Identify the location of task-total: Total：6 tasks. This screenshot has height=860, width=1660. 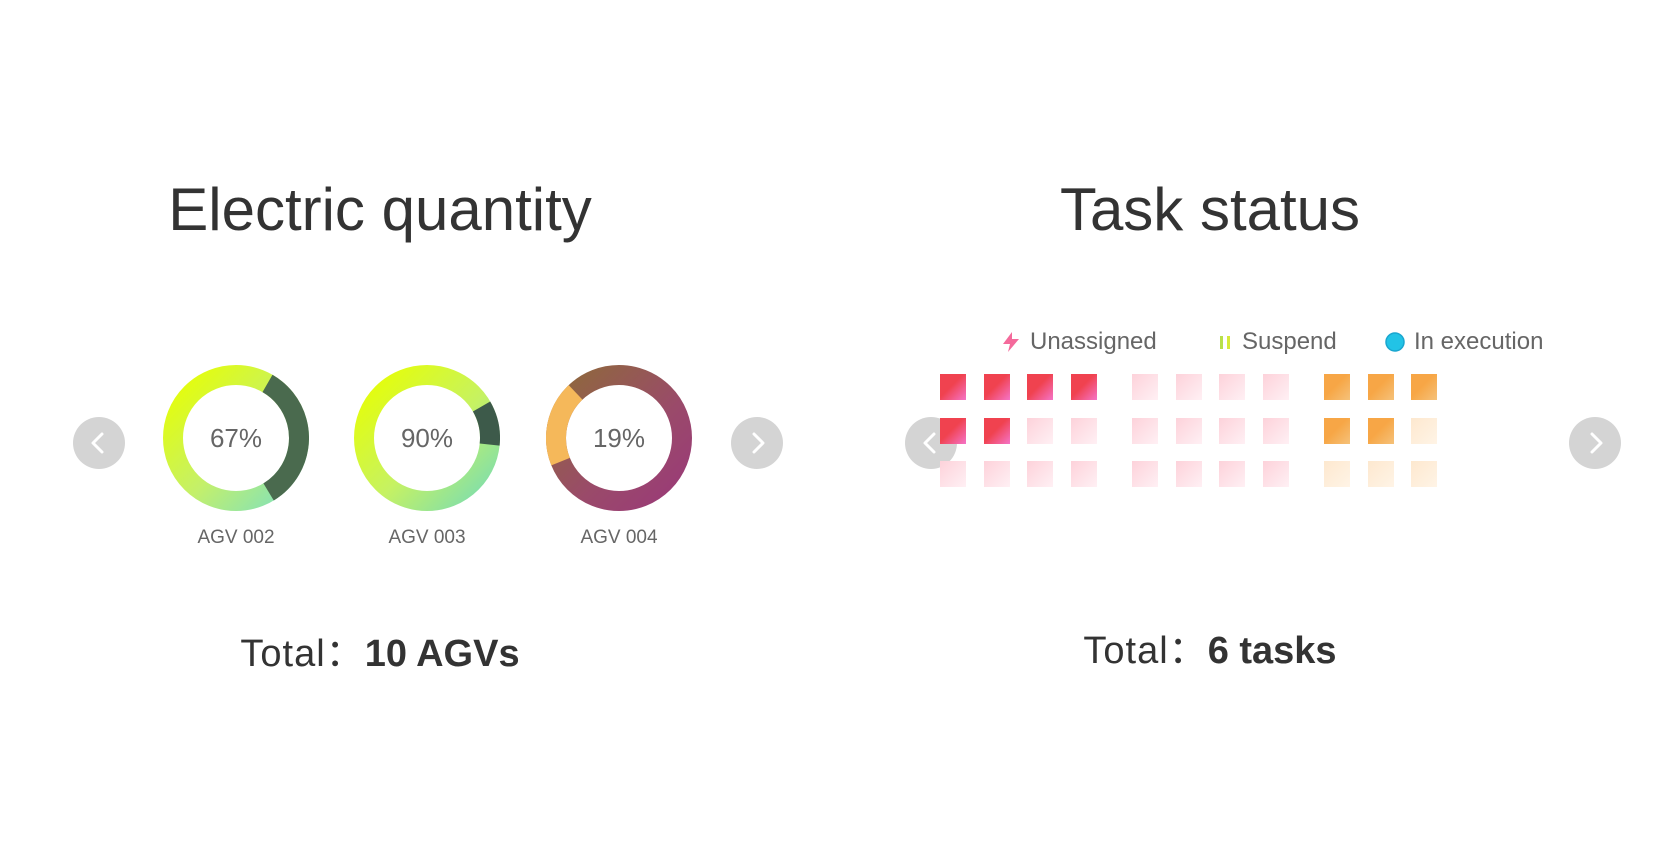
(1210, 646).